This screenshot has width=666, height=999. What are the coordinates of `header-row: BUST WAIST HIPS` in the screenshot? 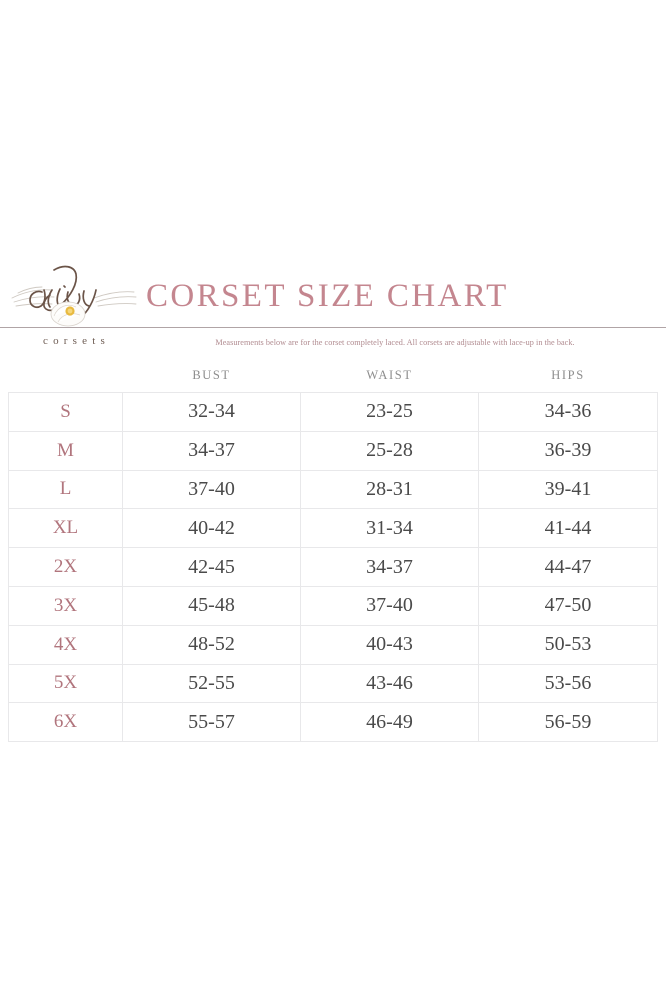 It's located at (333, 380).